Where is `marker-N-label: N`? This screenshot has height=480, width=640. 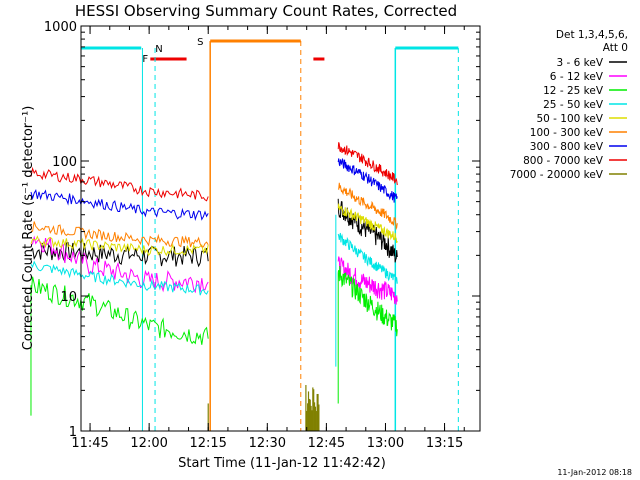
marker-N-label: N is located at coordinates (158, 49).